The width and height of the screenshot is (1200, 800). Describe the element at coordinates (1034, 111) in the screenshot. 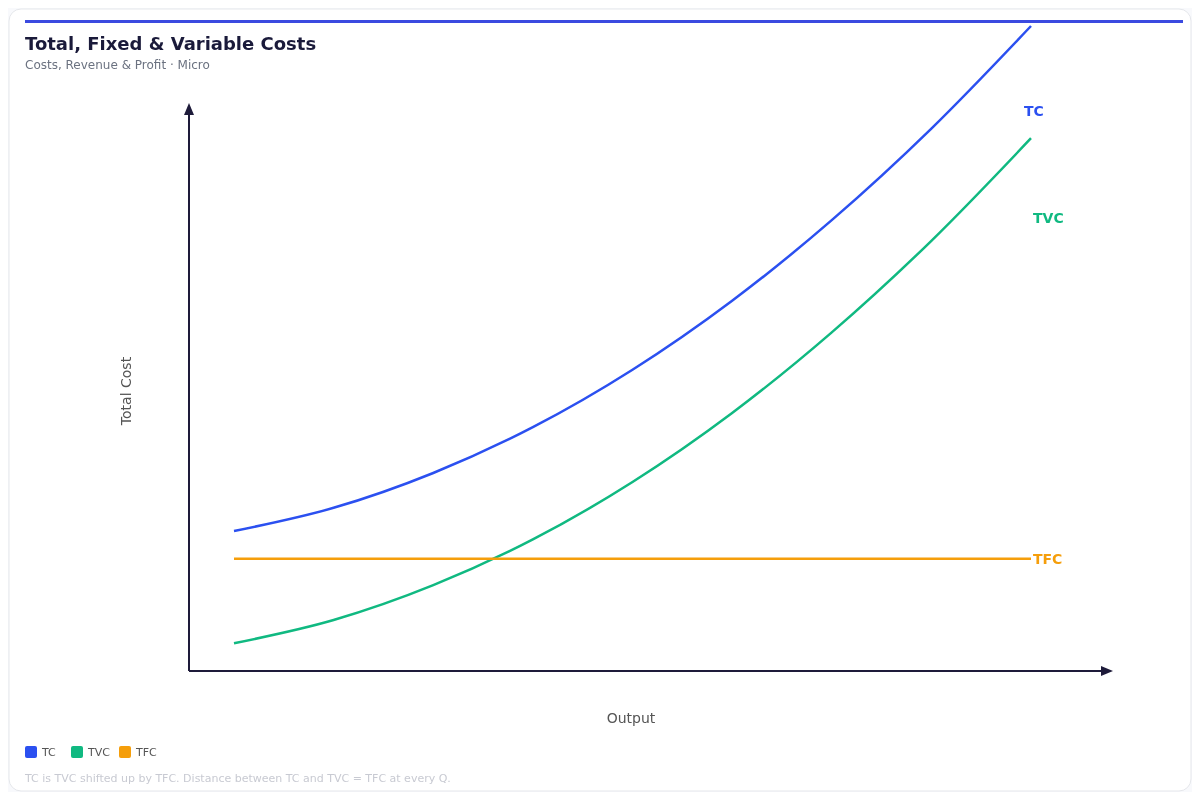

I see `text: TC` at that location.